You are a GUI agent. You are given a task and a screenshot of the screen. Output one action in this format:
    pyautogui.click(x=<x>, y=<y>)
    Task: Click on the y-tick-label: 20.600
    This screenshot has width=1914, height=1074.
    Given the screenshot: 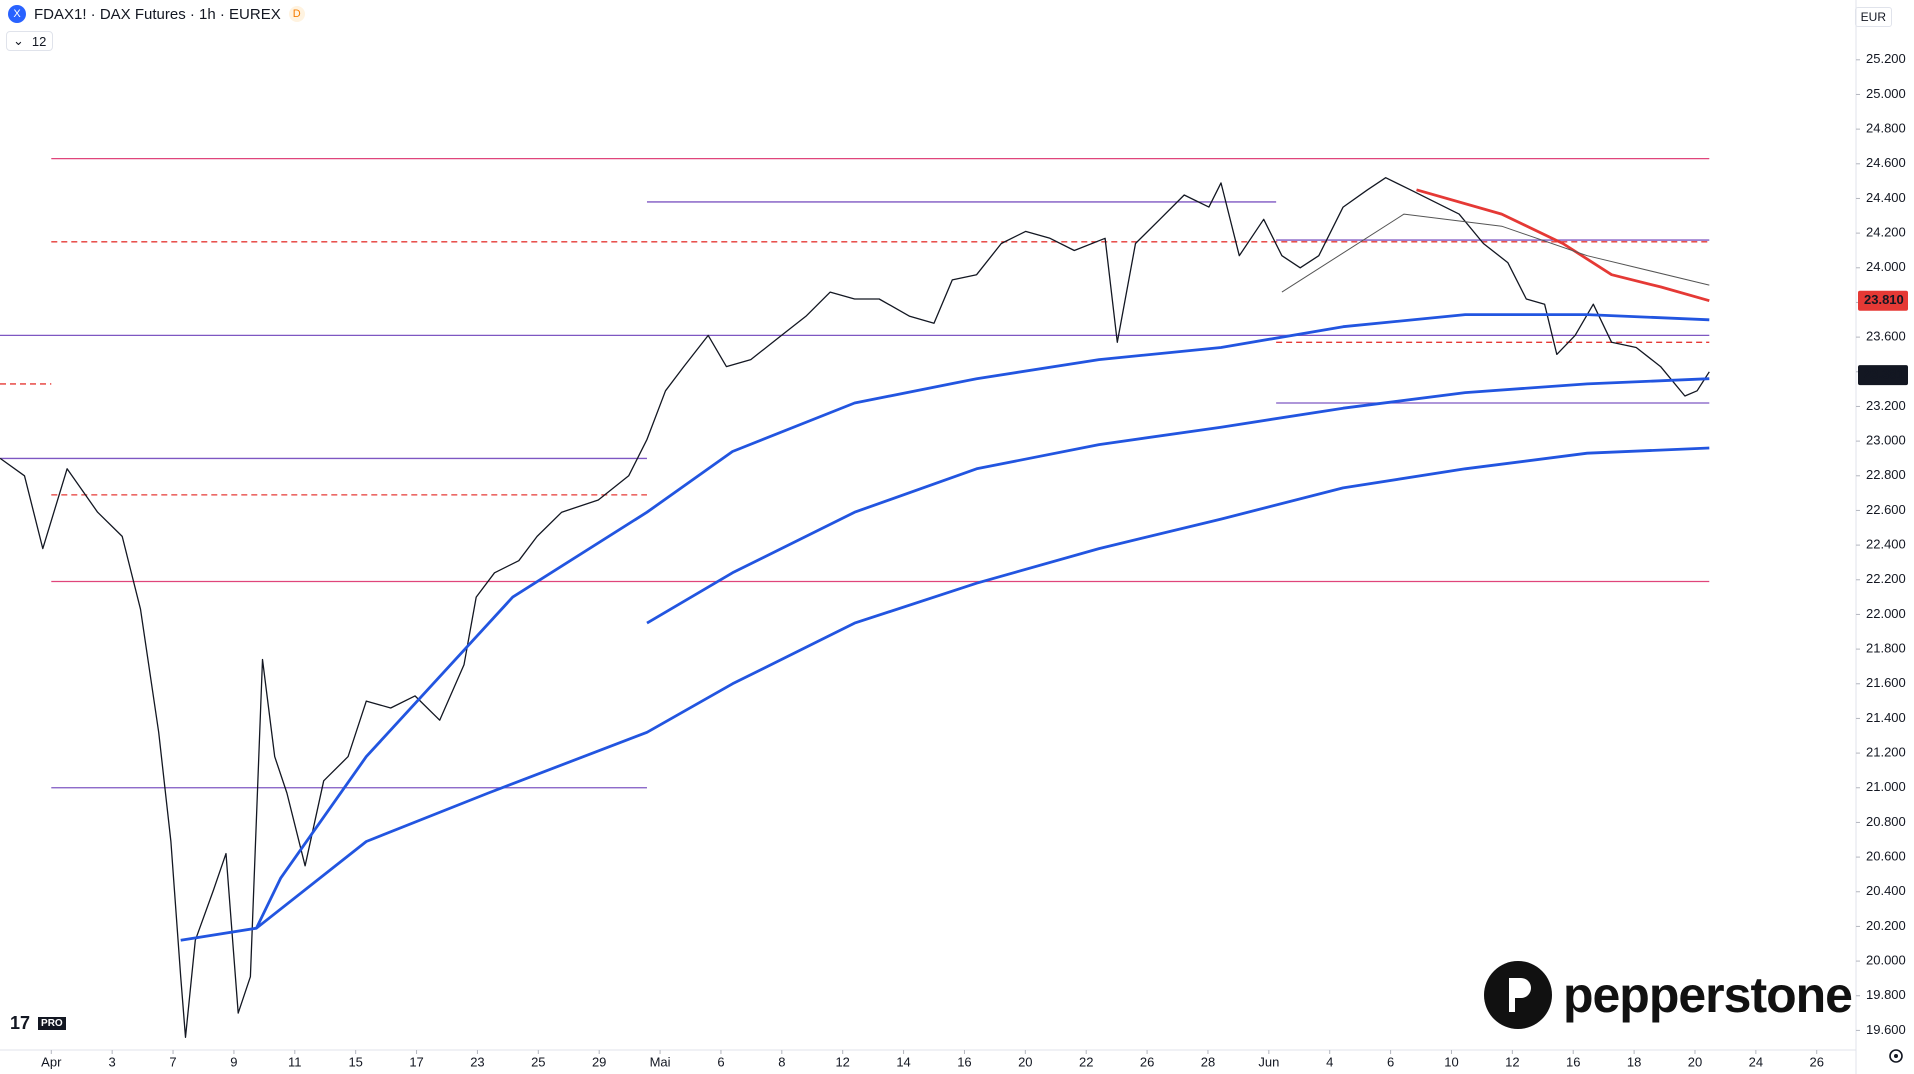 What is the action you would take?
    pyautogui.click(x=1886, y=856)
    